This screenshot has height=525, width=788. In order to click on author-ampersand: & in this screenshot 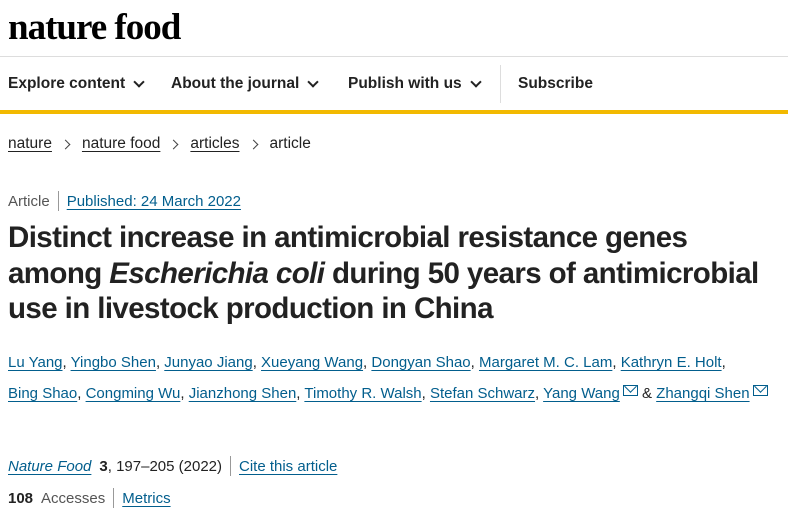, I will do `click(647, 393)`.